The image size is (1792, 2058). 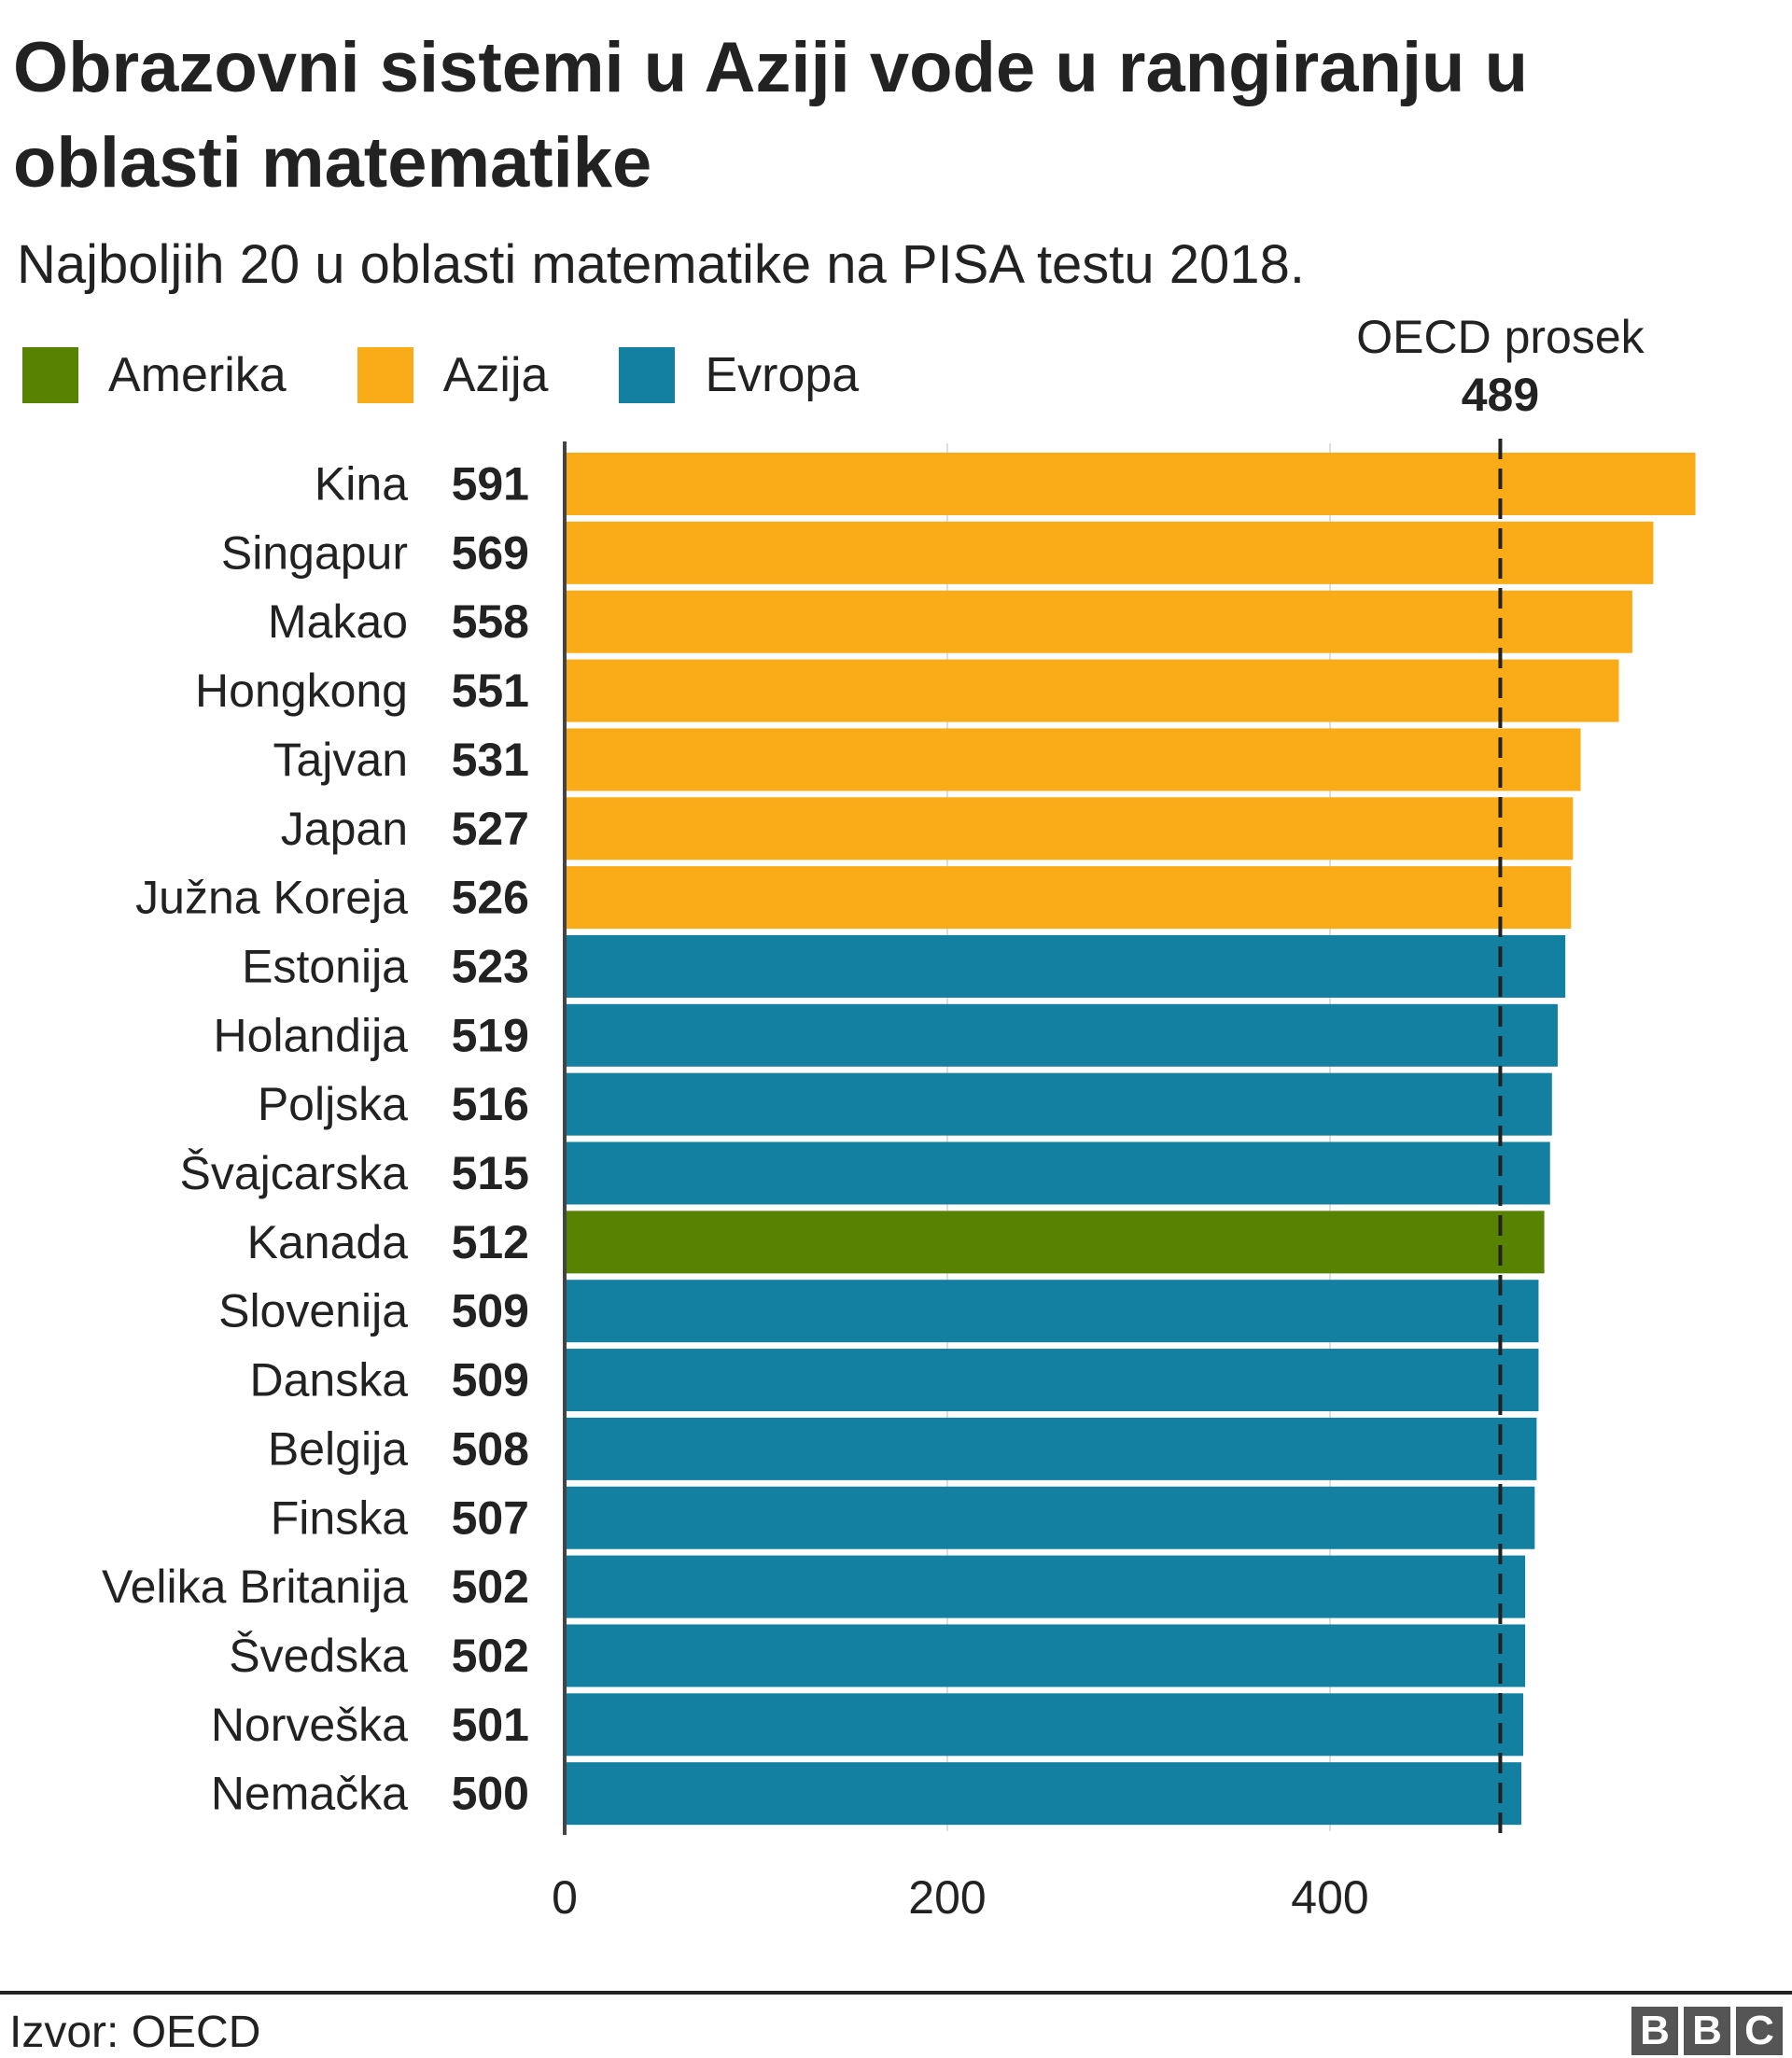 I want to click on bar-švajcarska, so click(x=1057, y=1173).